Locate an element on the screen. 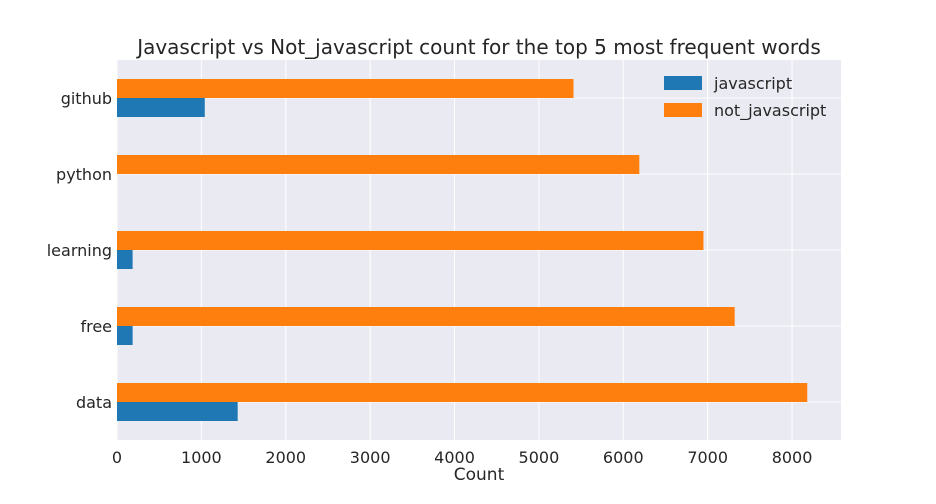 The height and width of the screenshot is (504, 936). y-tick-label: free is located at coordinates (96, 326).